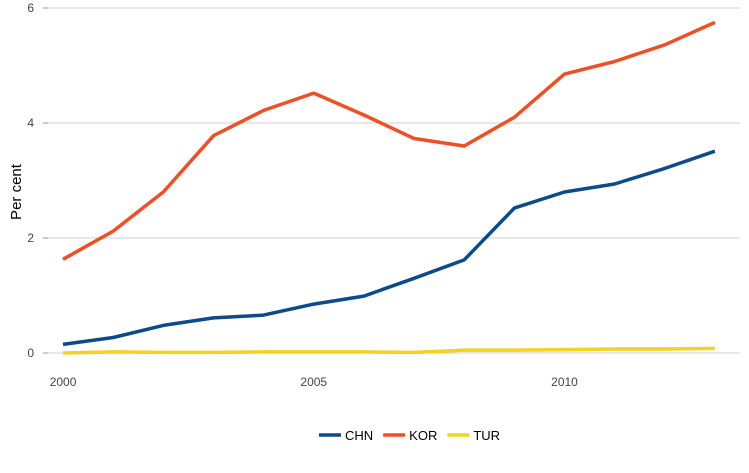 The width and height of the screenshot is (749, 473). What do you see at coordinates (564, 382) in the screenshot?
I see `x-tick-label: 2010` at bounding box center [564, 382].